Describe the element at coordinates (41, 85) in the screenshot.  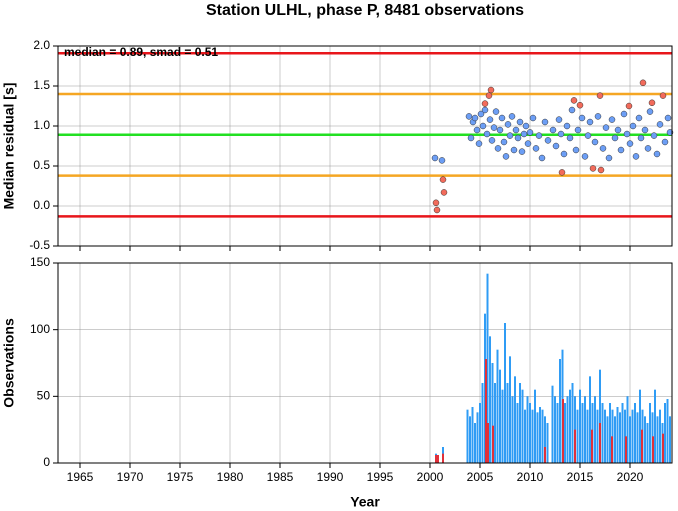
I see `y-tick-label: 1.5` at that location.